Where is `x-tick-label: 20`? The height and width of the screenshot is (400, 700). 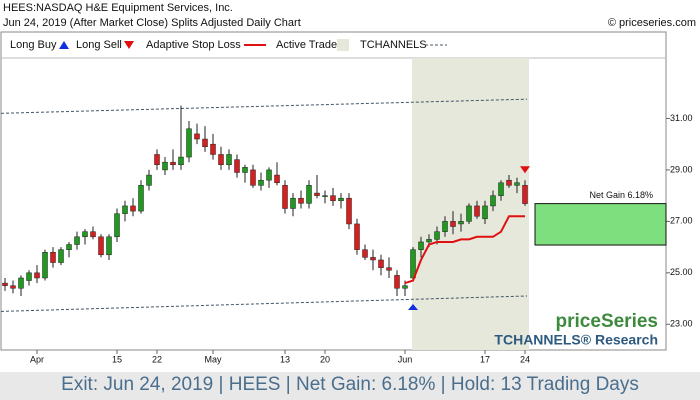 x-tick-label: 20 is located at coordinates (325, 359).